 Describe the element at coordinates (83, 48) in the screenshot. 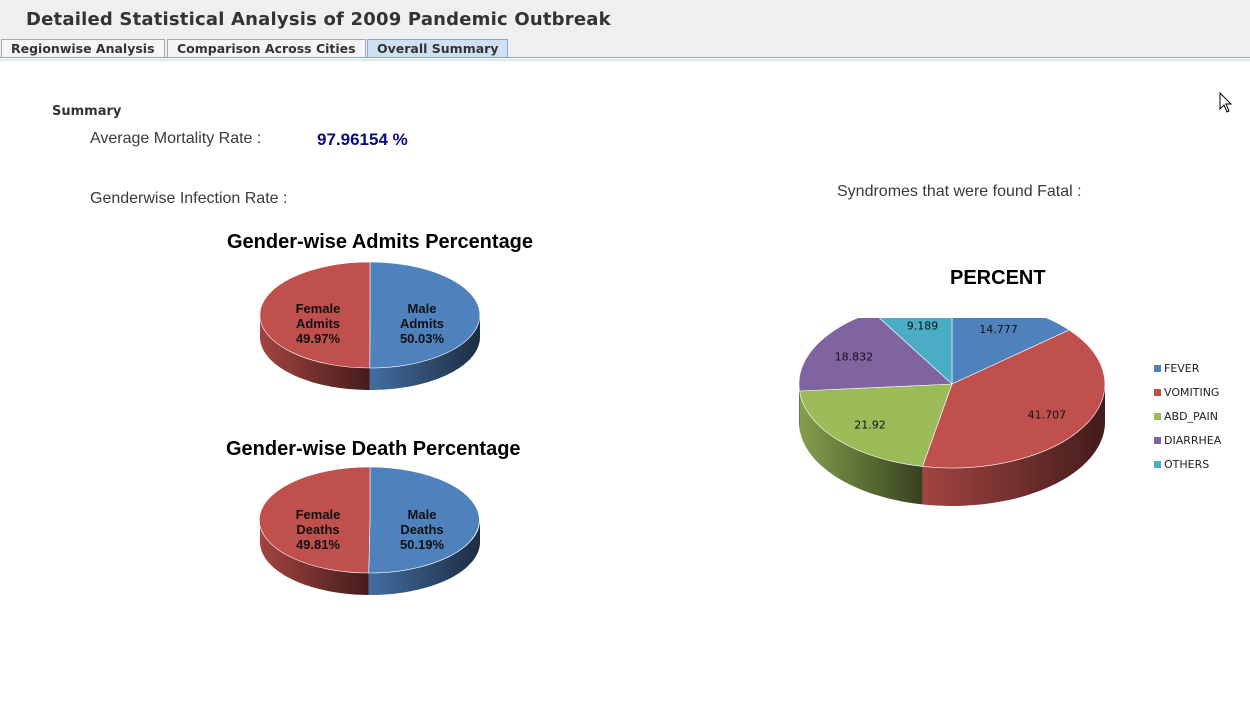

I see `tab-regionwise-analysis: Regionwise Analysis` at that location.